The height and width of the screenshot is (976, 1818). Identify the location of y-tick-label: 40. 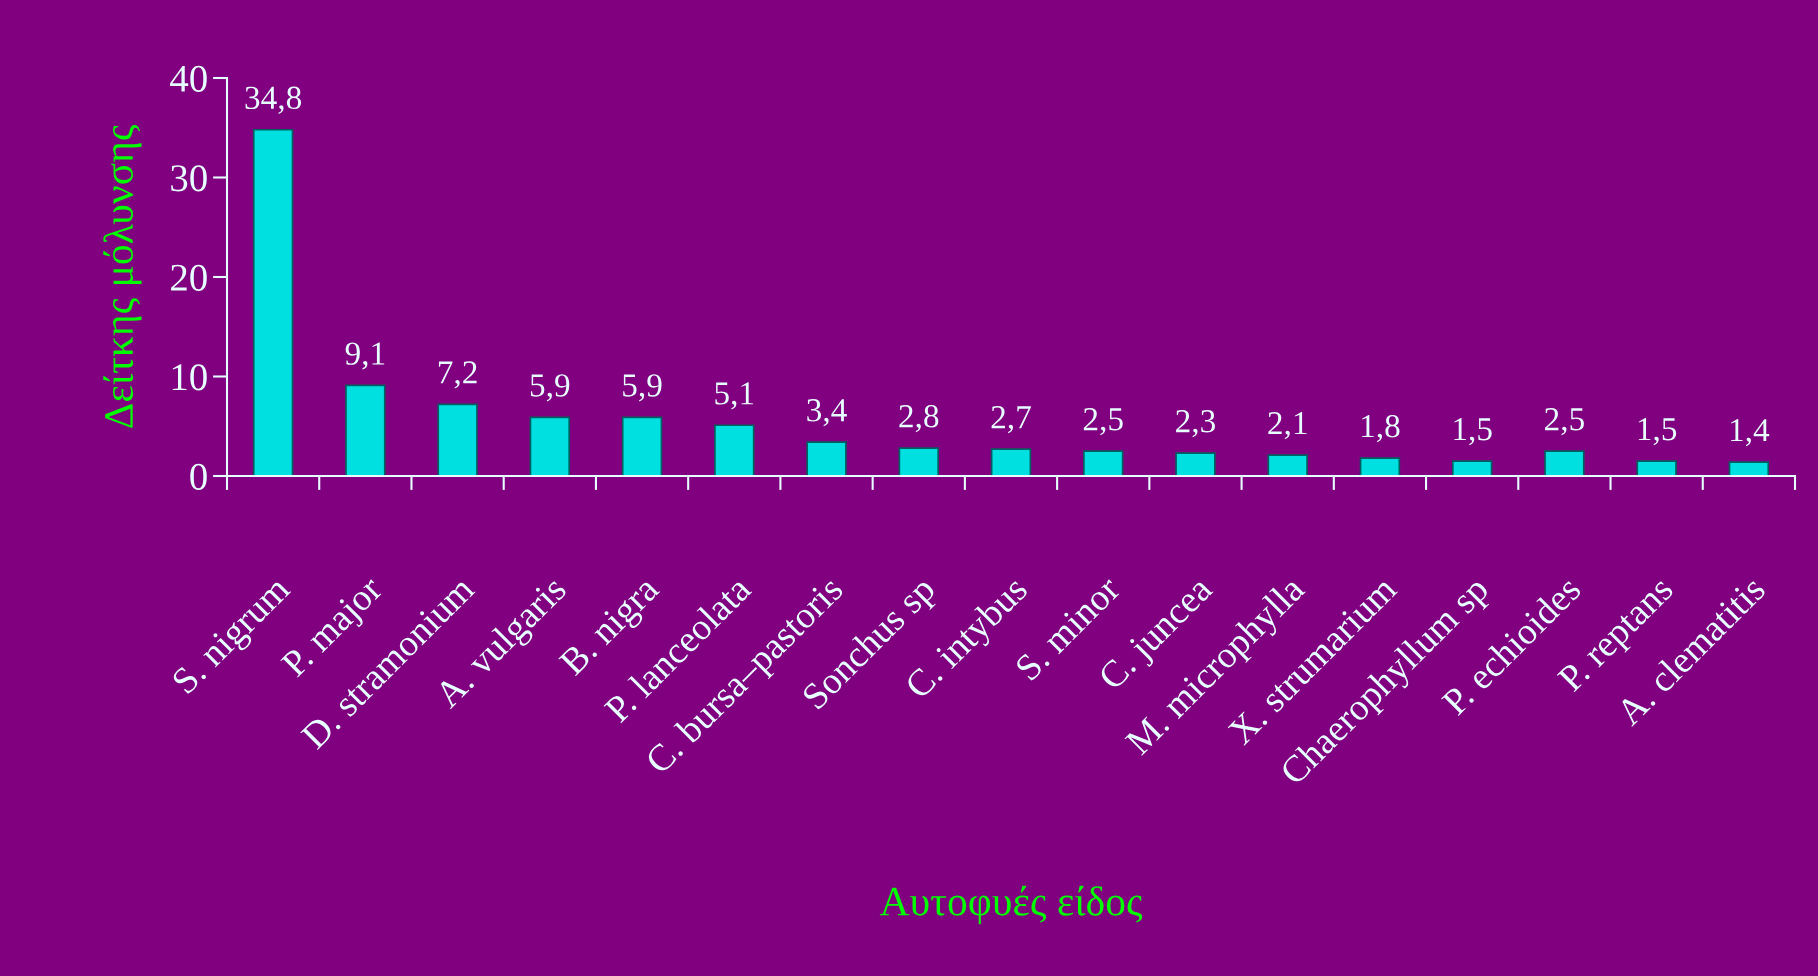
(188, 78).